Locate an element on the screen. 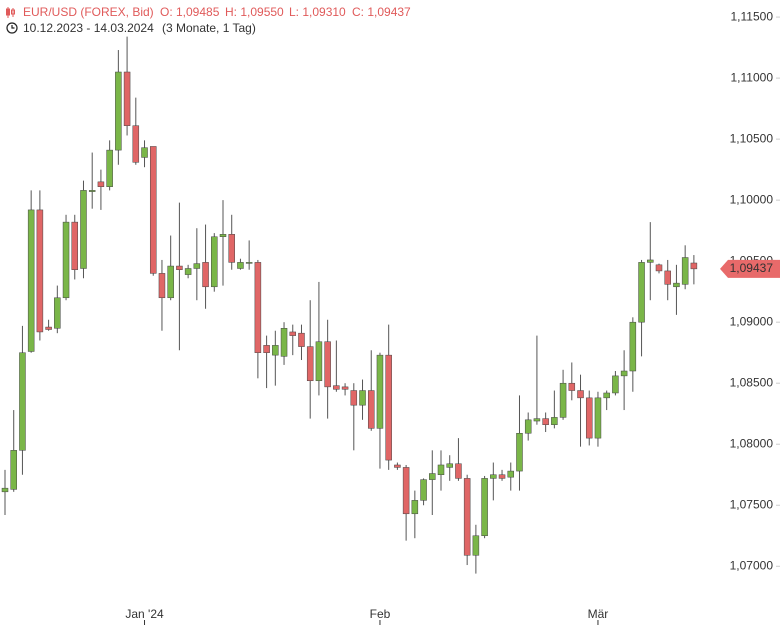  ohlc-label: C: 1,09437 is located at coordinates (381, 12).